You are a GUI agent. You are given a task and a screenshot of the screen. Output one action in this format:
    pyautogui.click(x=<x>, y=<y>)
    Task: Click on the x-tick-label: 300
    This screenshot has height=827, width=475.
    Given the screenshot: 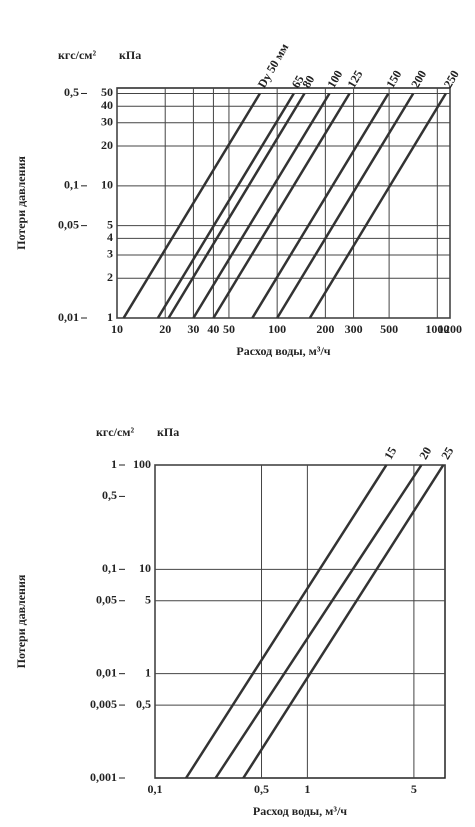 What is the action you would take?
    pyautogui.click(x=354, y=329)
    